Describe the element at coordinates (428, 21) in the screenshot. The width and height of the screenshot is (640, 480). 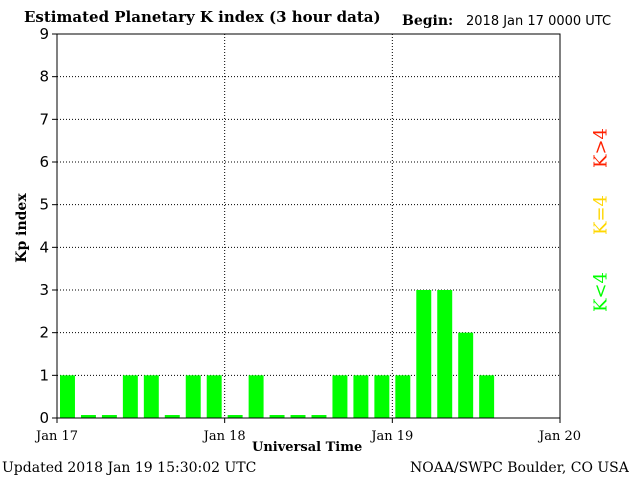
I see `begin-label: Begin:` at that location.